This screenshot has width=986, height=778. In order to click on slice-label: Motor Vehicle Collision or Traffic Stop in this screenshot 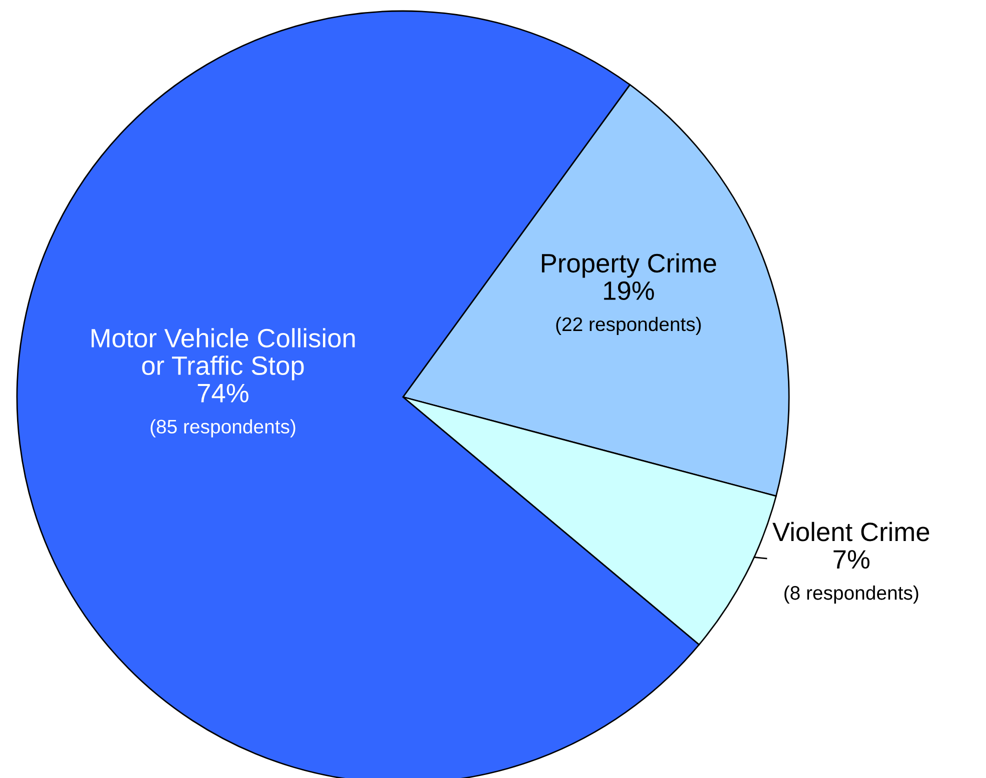, I will do `click(223, 354)`.